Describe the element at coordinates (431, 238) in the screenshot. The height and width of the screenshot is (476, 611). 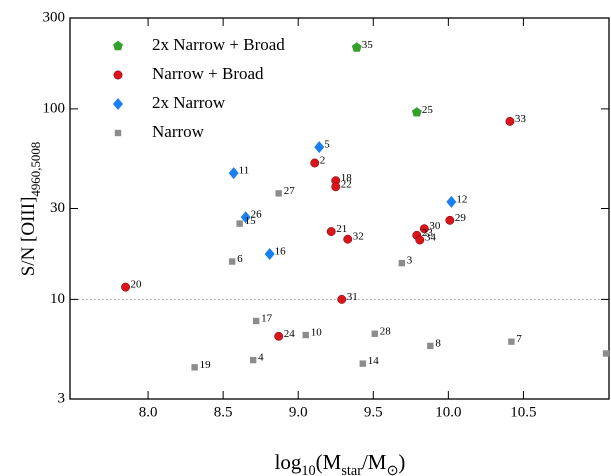
I see `point-label: 34` at that location.